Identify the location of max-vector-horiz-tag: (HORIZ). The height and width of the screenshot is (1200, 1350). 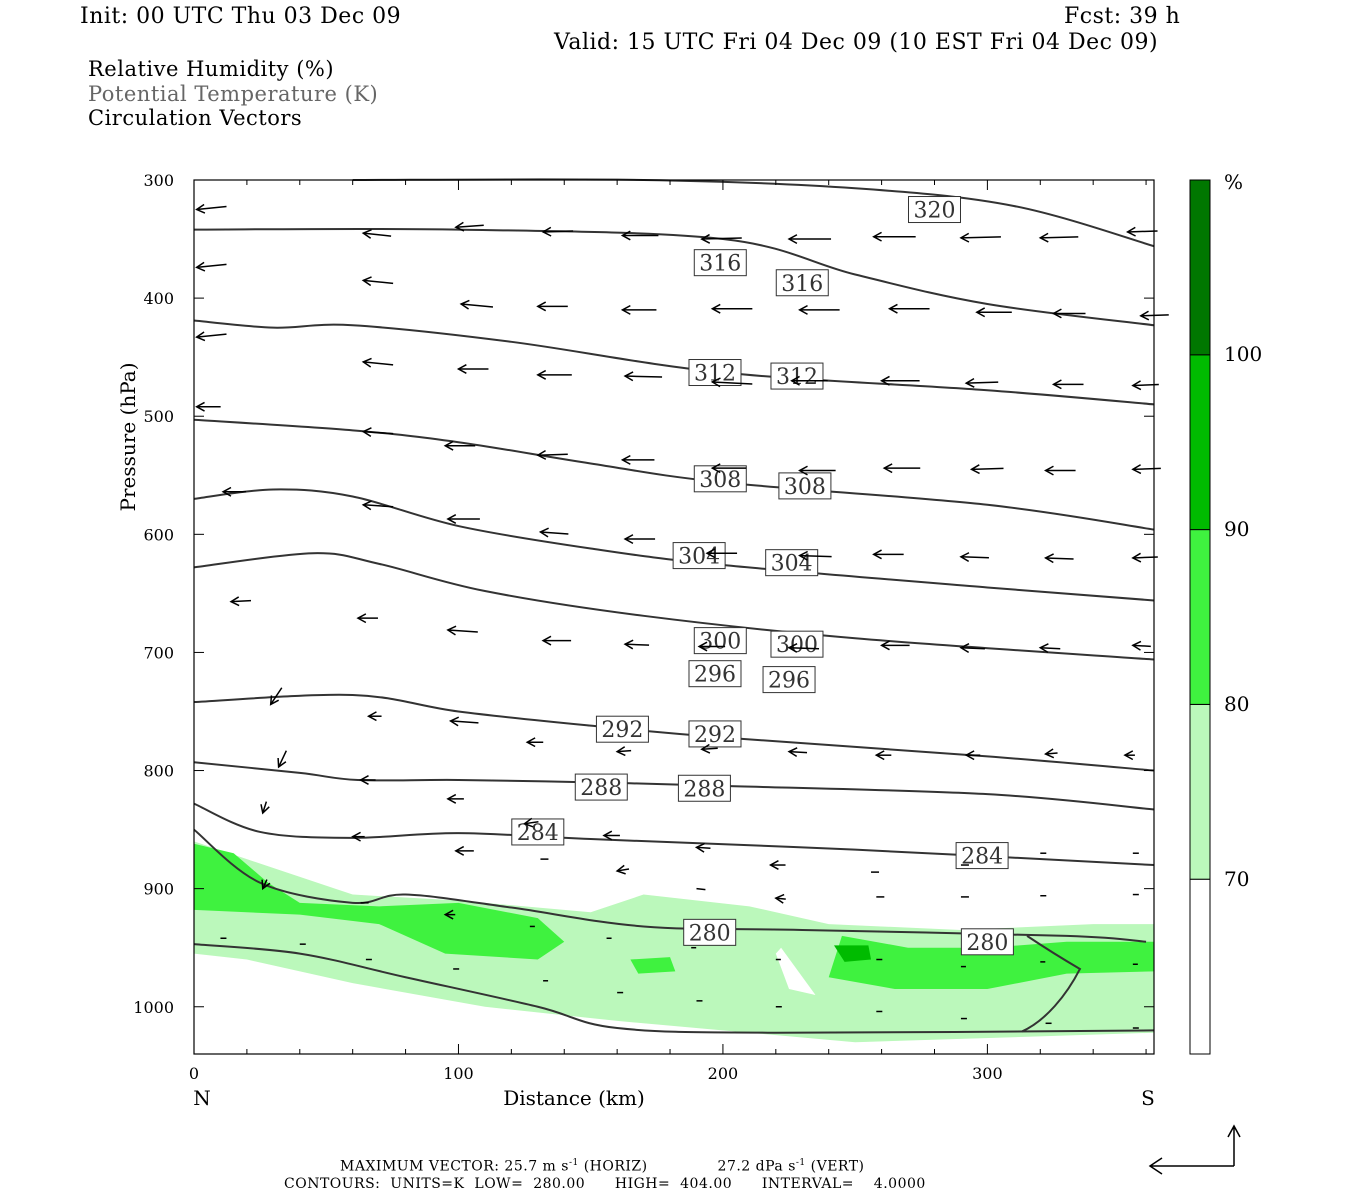
(615, 1166).